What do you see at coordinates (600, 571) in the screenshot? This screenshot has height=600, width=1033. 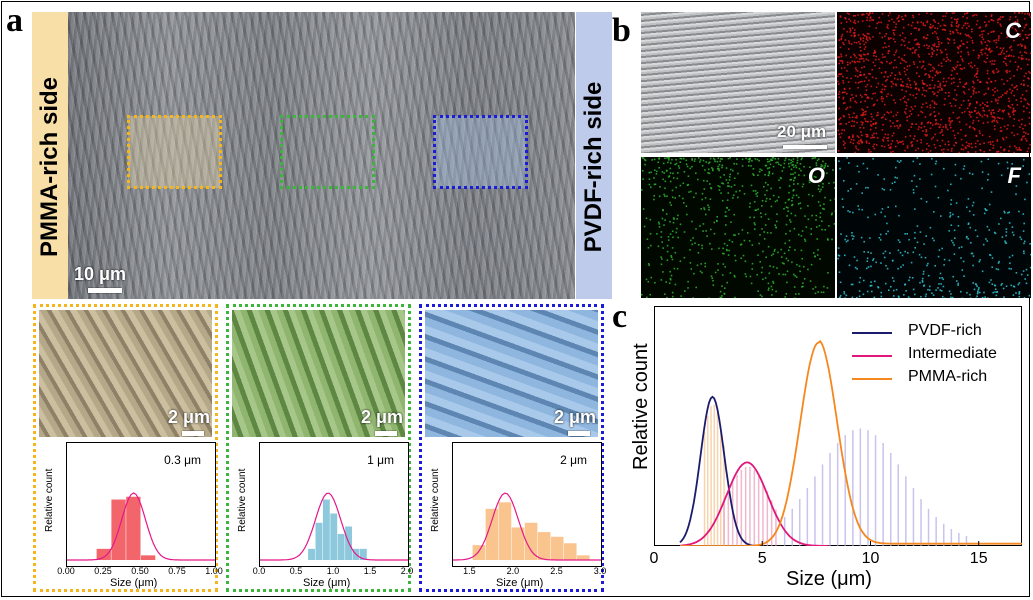 I see `hist-tick-label: 3.0` at bounding box center [600, 571].